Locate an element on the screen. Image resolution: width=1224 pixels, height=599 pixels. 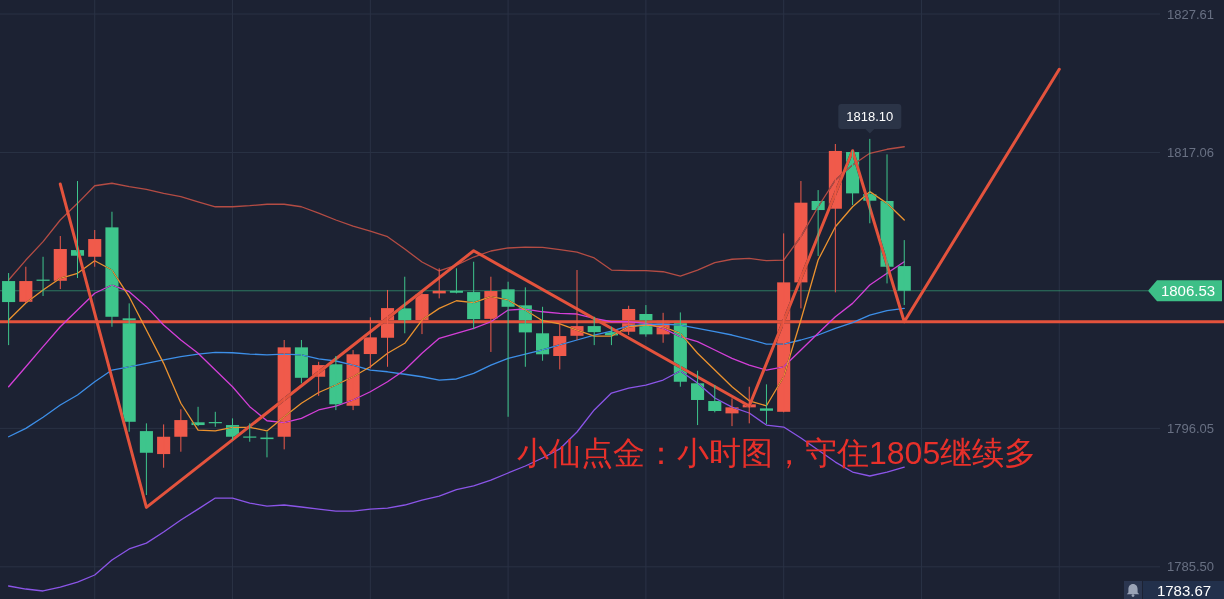
y-tick-label: 1817.06 is located at coordinates (1190, 153).